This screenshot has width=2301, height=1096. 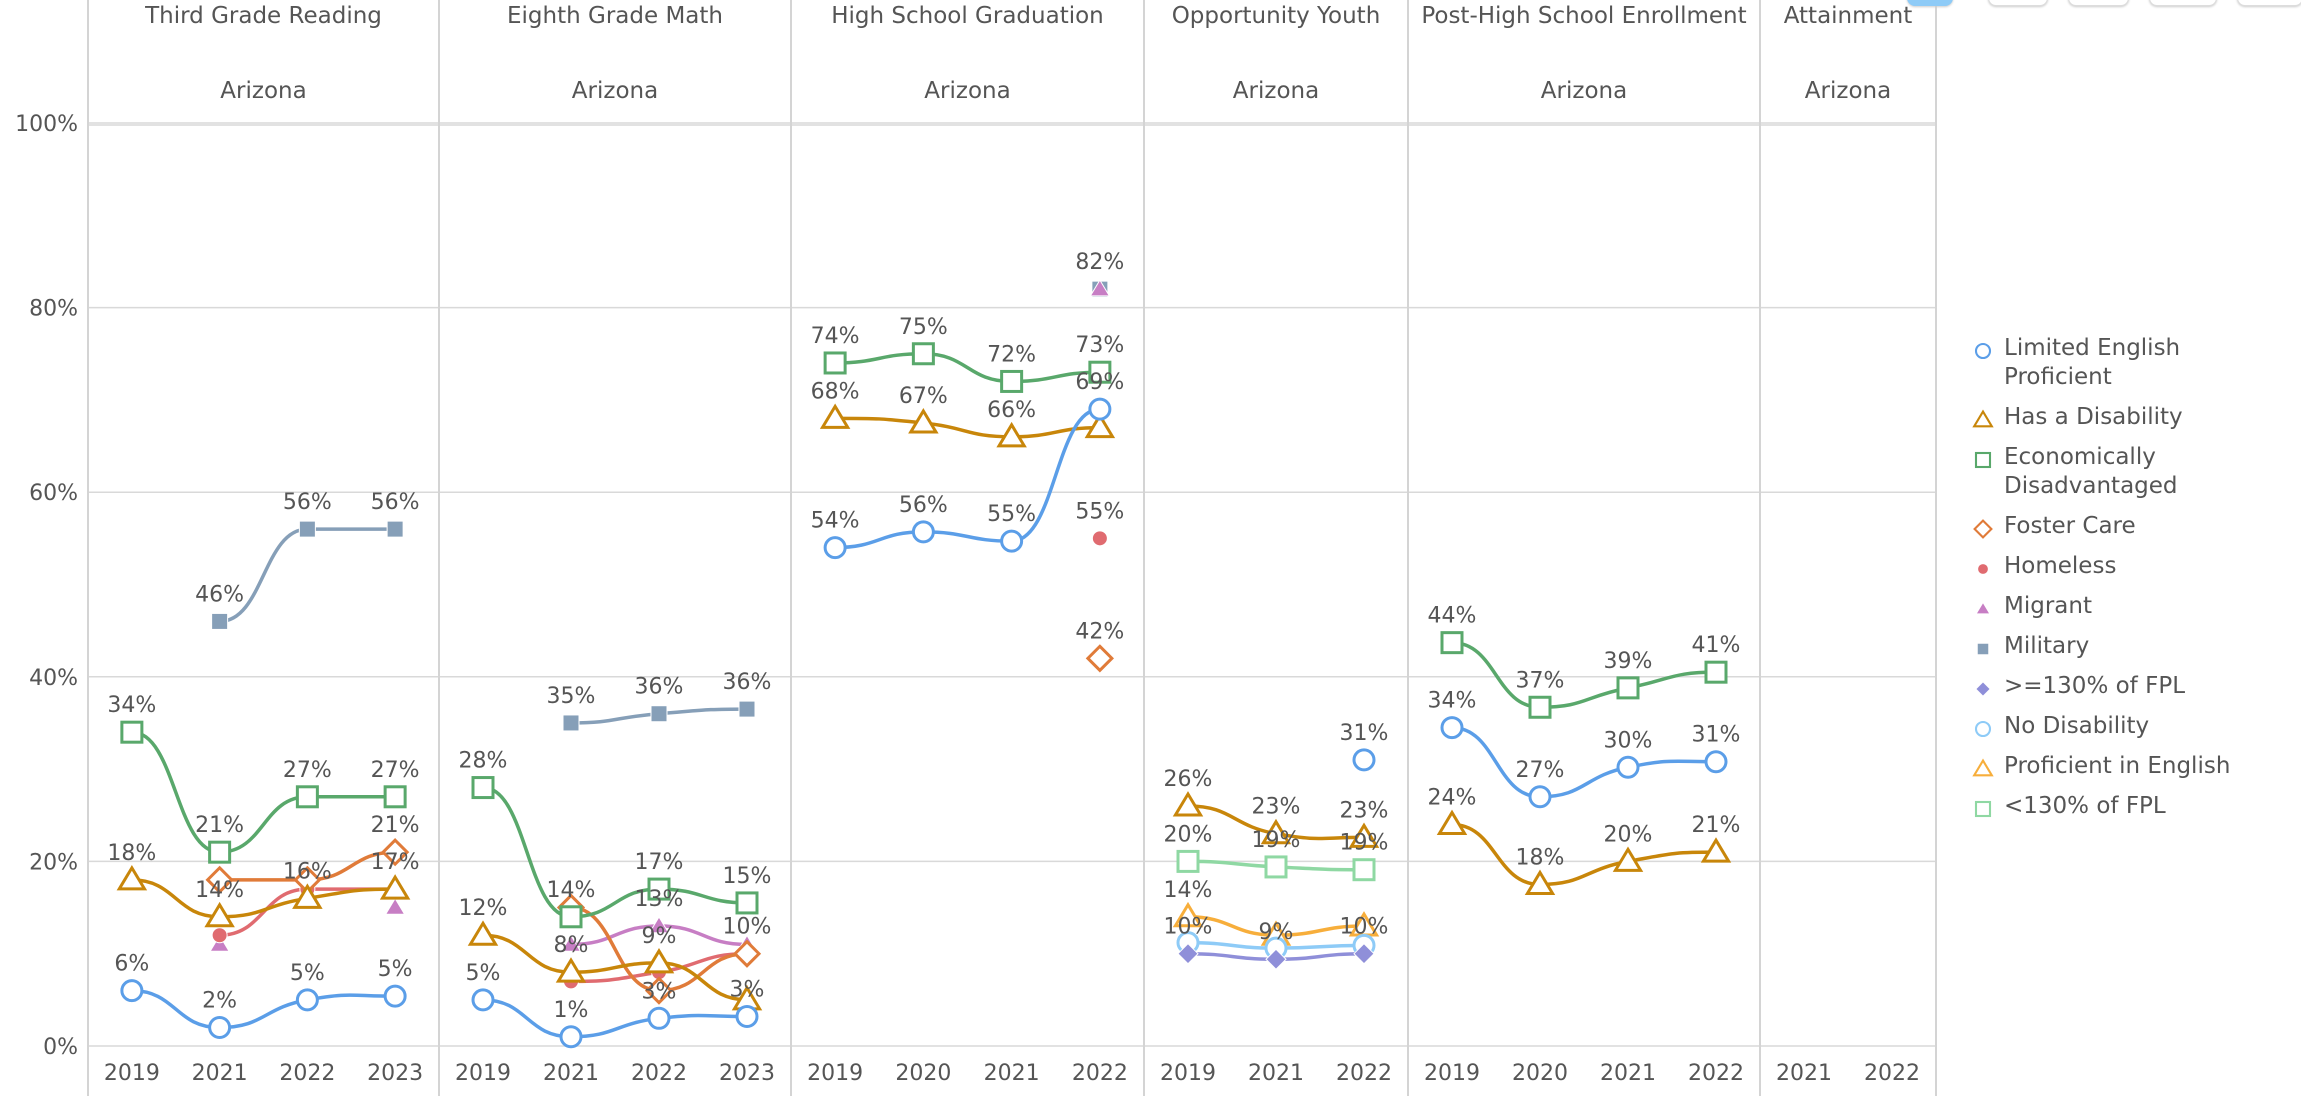 What do you see at coordinates (1188, 914) in the screenshot?
I see `data-point-proficient-in-english` at bounding box center [1188, 914].